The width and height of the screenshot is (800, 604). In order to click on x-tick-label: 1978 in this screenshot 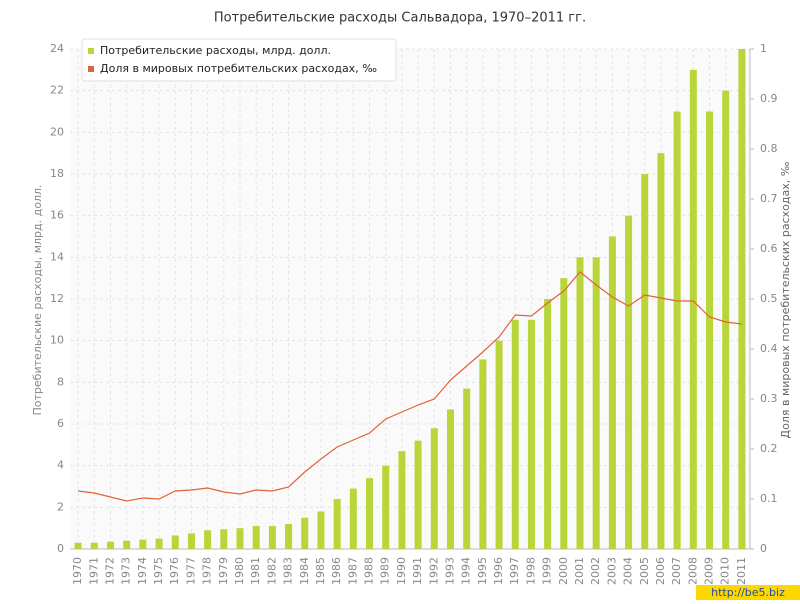, I will do `click(207, 571)`.